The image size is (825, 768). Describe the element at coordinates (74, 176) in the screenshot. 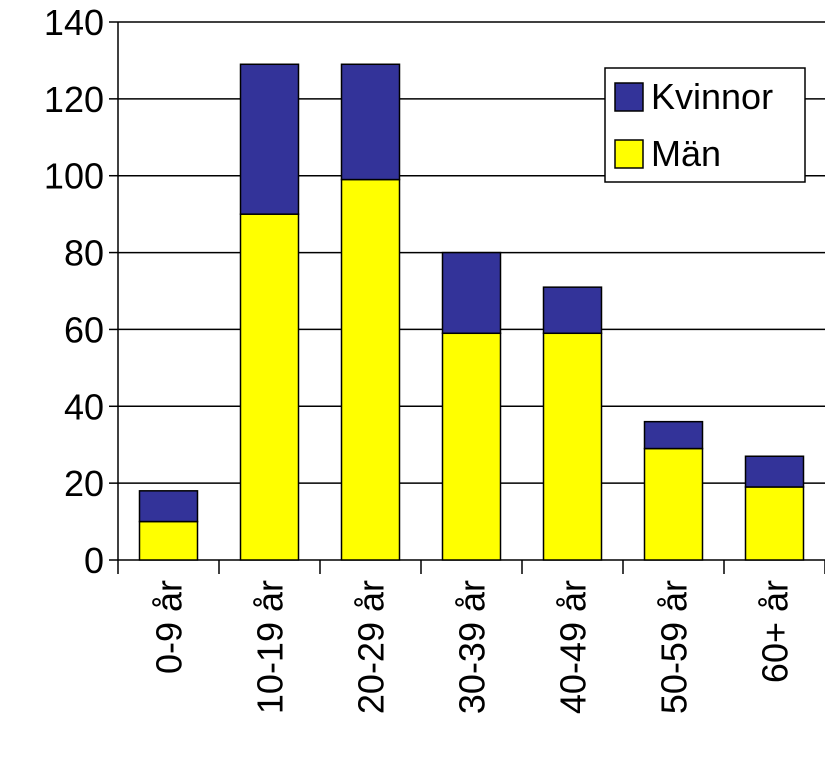

I see `y-tick-label: 100` at that location.